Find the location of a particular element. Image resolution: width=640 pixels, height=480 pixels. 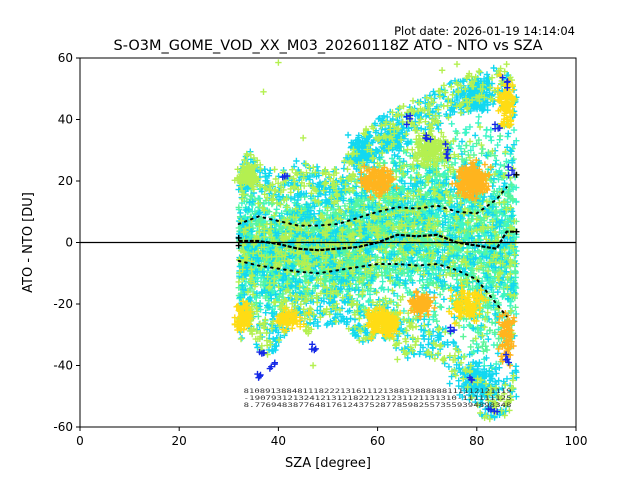

y-axis-label: ATO - NTO [DU] is located at coordinates (28, 242).